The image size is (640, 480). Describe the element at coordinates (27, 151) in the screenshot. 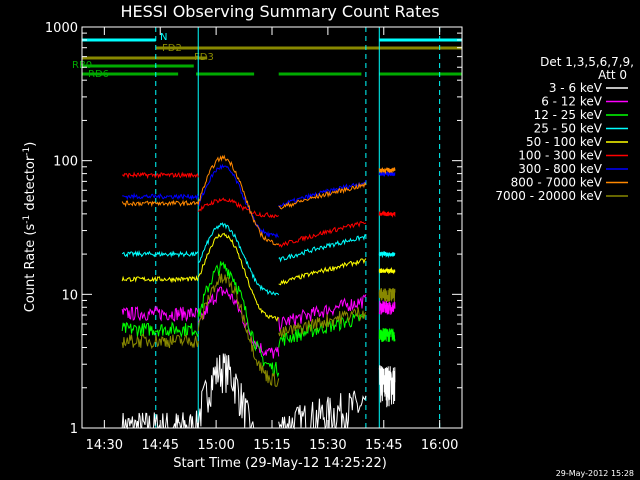

I see `y-axis-label-sup2: -1` at that location.